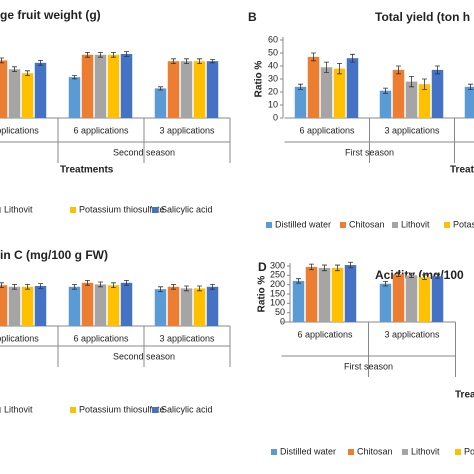  Describe the element at coordinates (277, 303) in the screenshot. I see `y-tick-label: 100` at that location.